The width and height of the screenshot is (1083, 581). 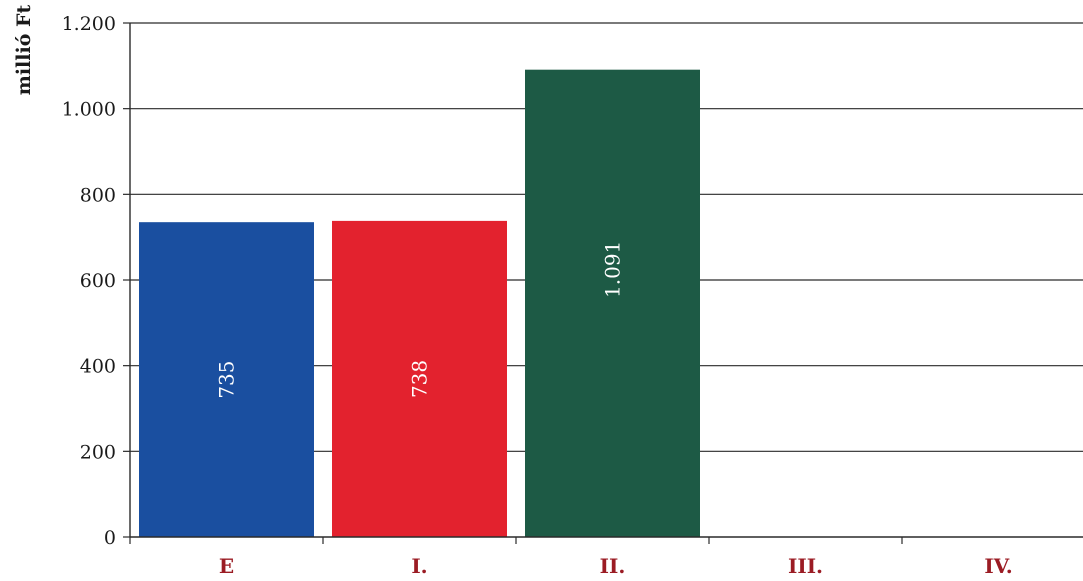 What do you see at coordinates (805, 566) in the screenshot?
I see `x-category-label: III.` at bounding box center [805, 566].